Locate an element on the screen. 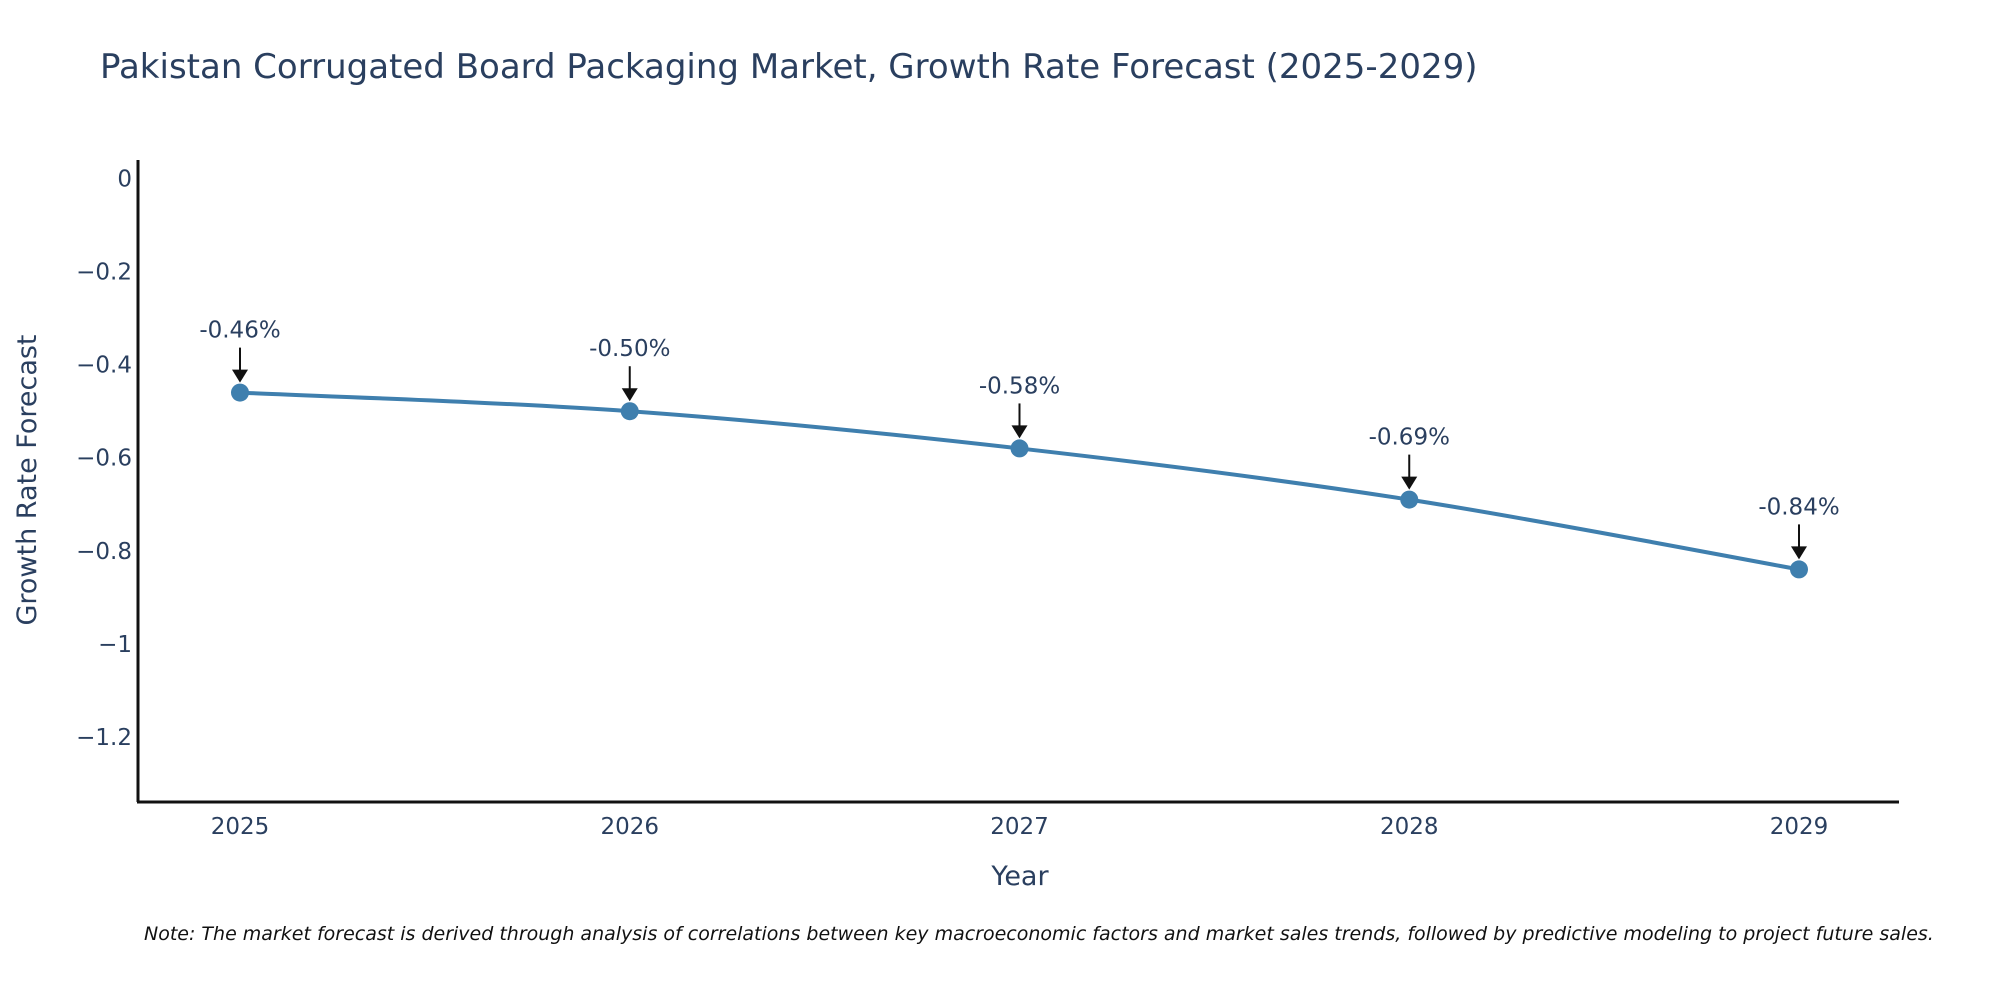 This screenshot has height=1000, width=2000. data-label: -0.50% is located at coordinates (629, 349).